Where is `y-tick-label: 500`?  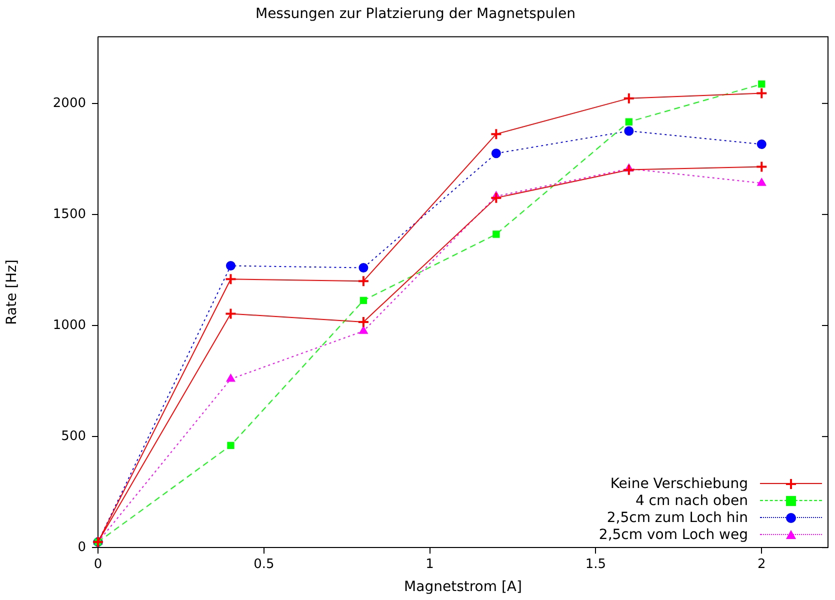
y-tick-label: 500 is located at coordinates (73, 436).